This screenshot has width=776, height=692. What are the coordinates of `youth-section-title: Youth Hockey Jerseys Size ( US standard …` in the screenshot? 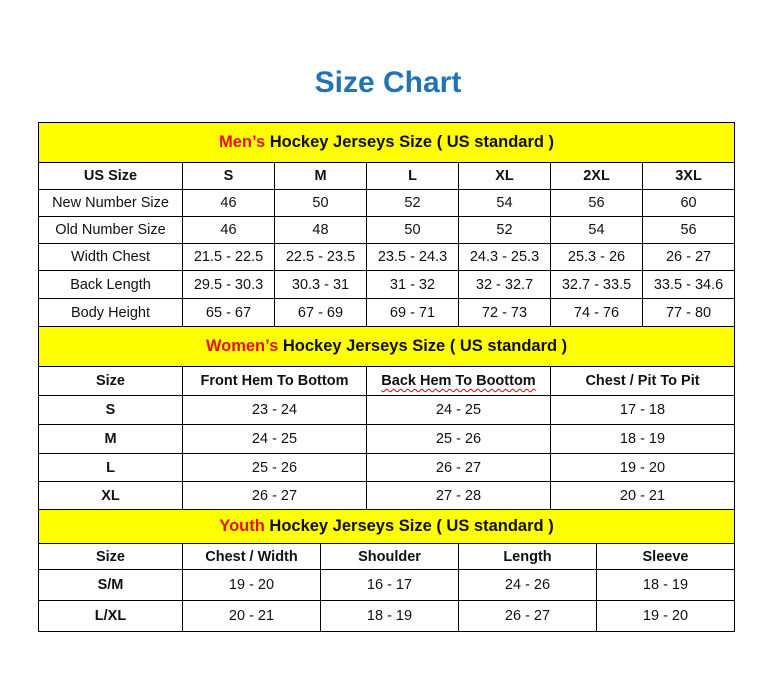 It's located at (386, 526).